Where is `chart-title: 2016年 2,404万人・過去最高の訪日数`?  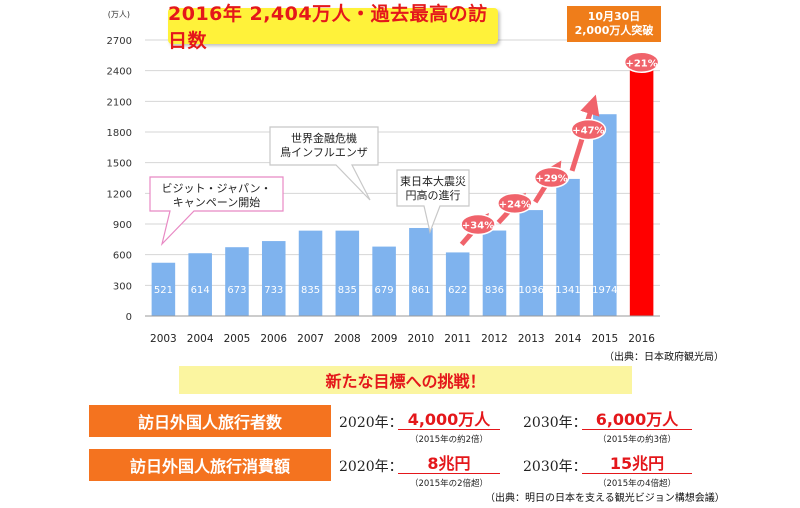 chart-title: 2016年 2,404万人・過去最高の訪日数 is located at coordinates (333, 27).